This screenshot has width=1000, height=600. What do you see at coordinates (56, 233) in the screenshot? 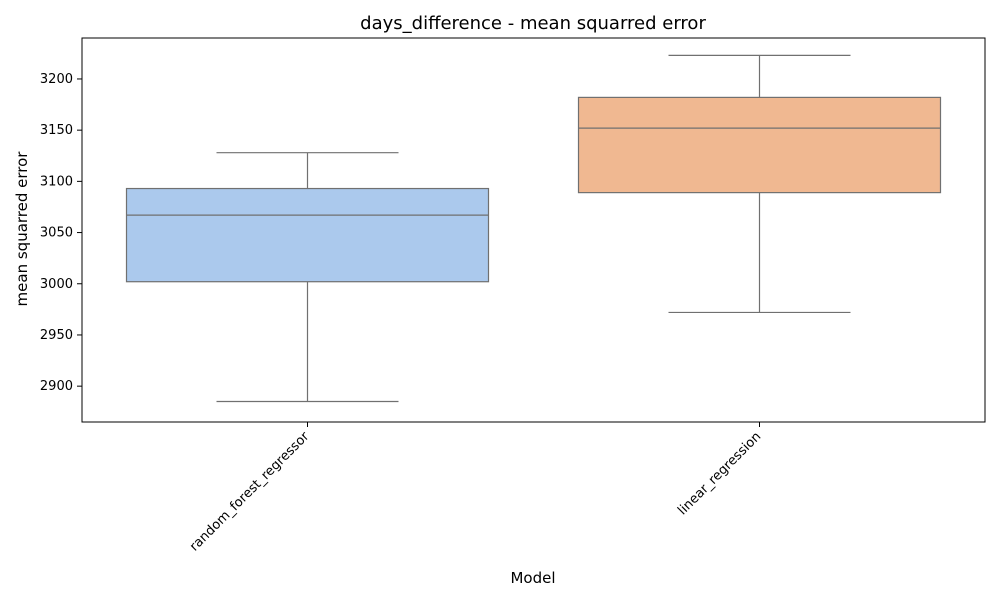
I see `y-tick-label: 3050` at bounding box center [56, 233].